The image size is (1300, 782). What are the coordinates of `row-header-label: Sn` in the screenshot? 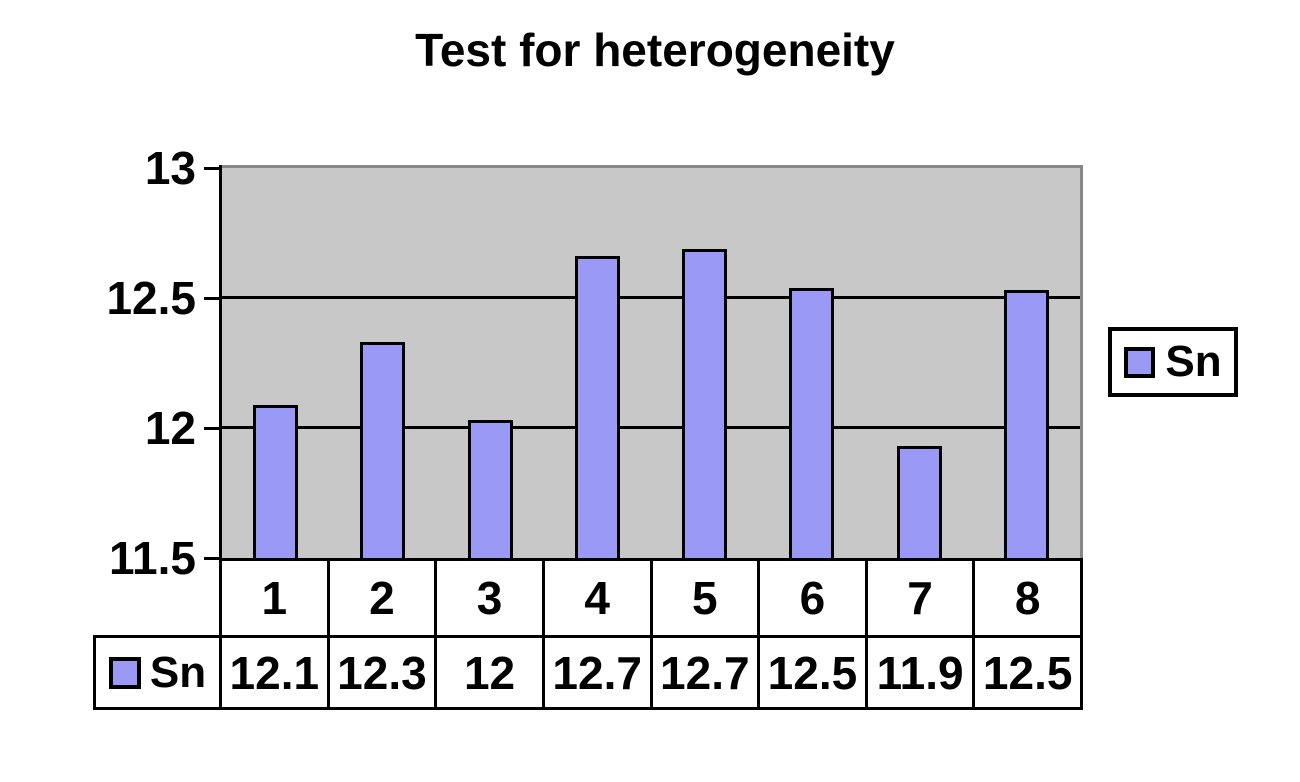 It's located at (178, 672).